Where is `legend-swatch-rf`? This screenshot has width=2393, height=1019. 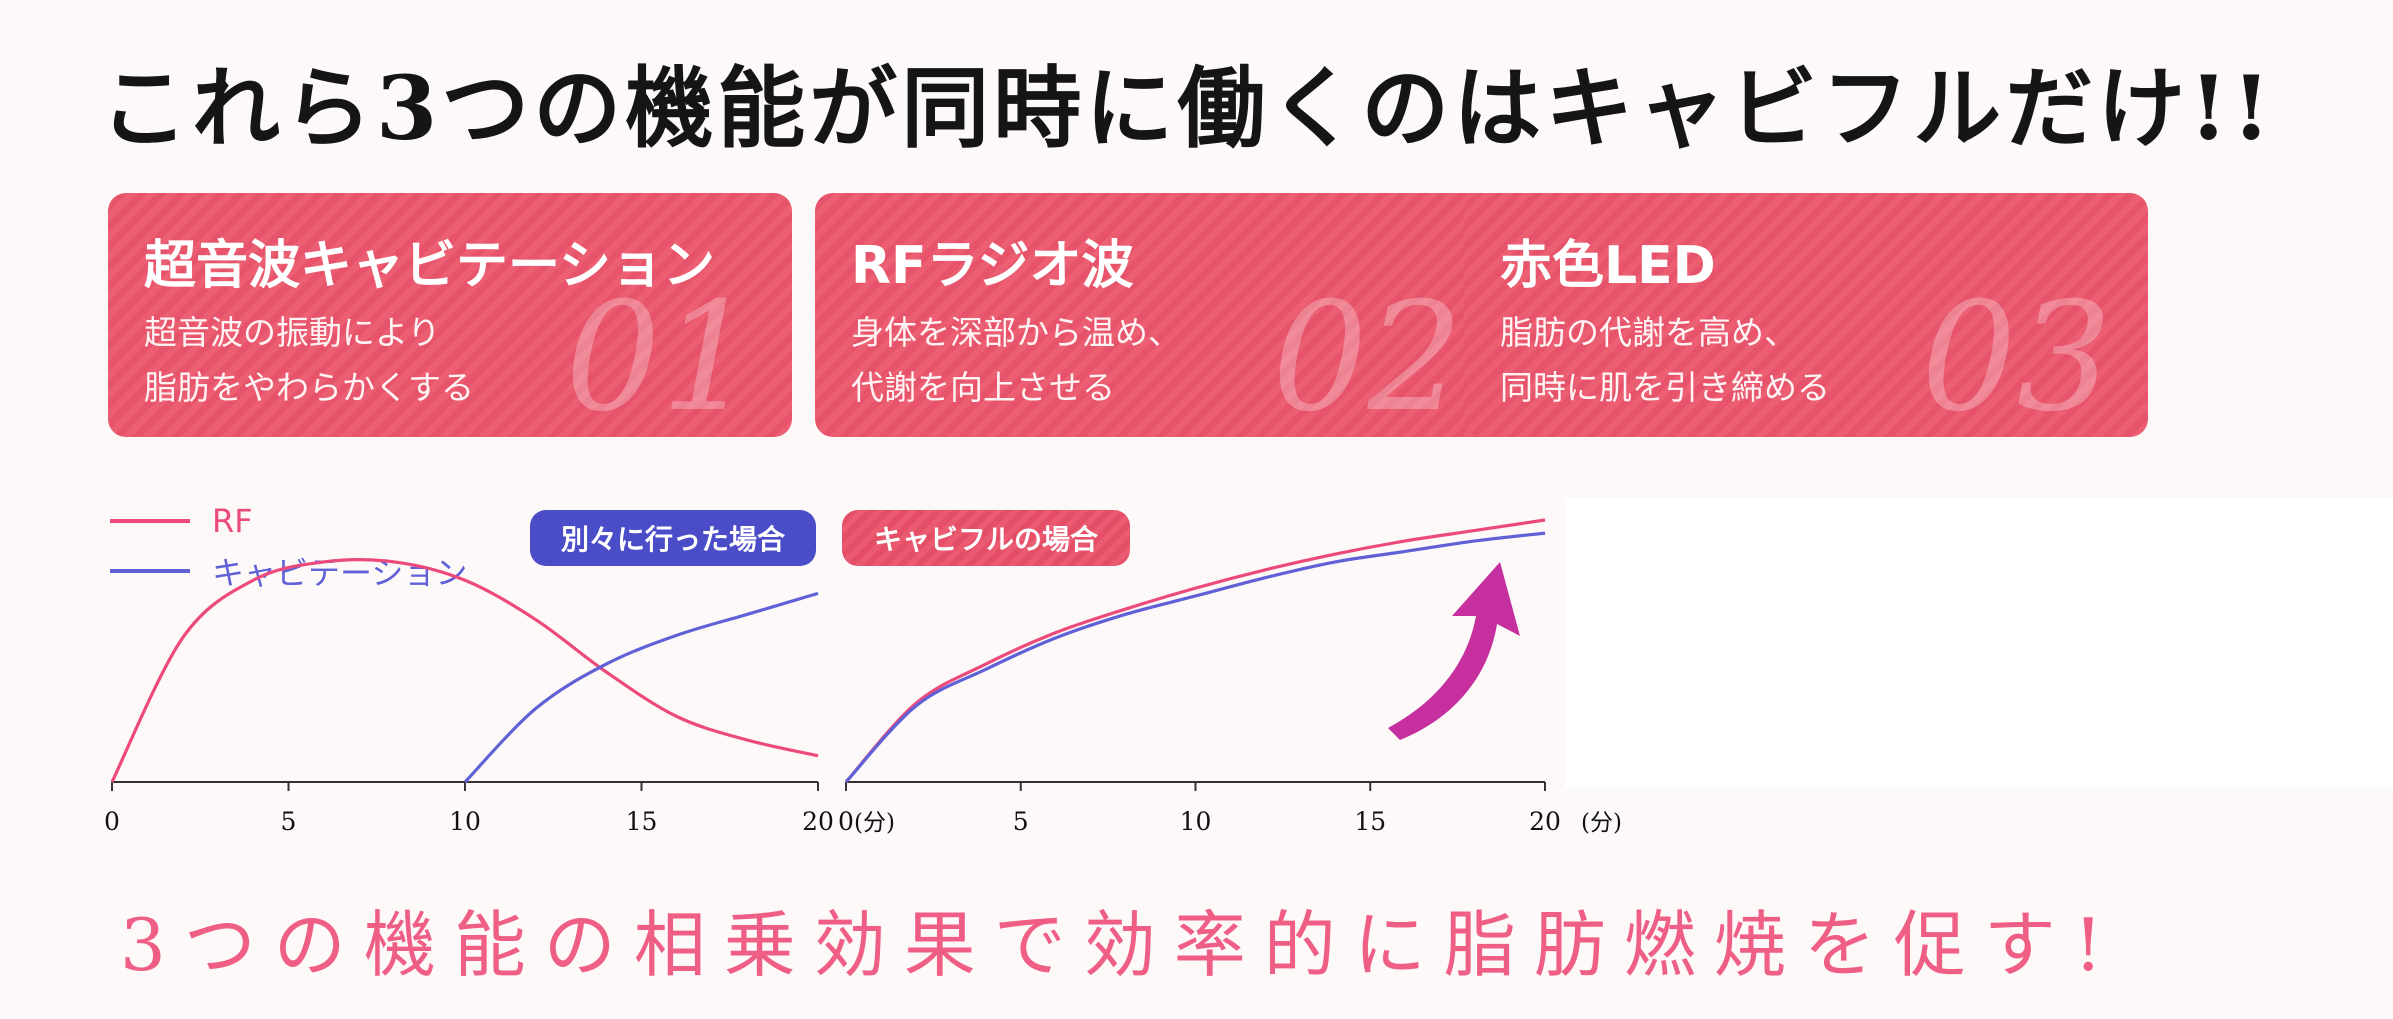 legend-swatch-rf is located at coordinates (150, 521).